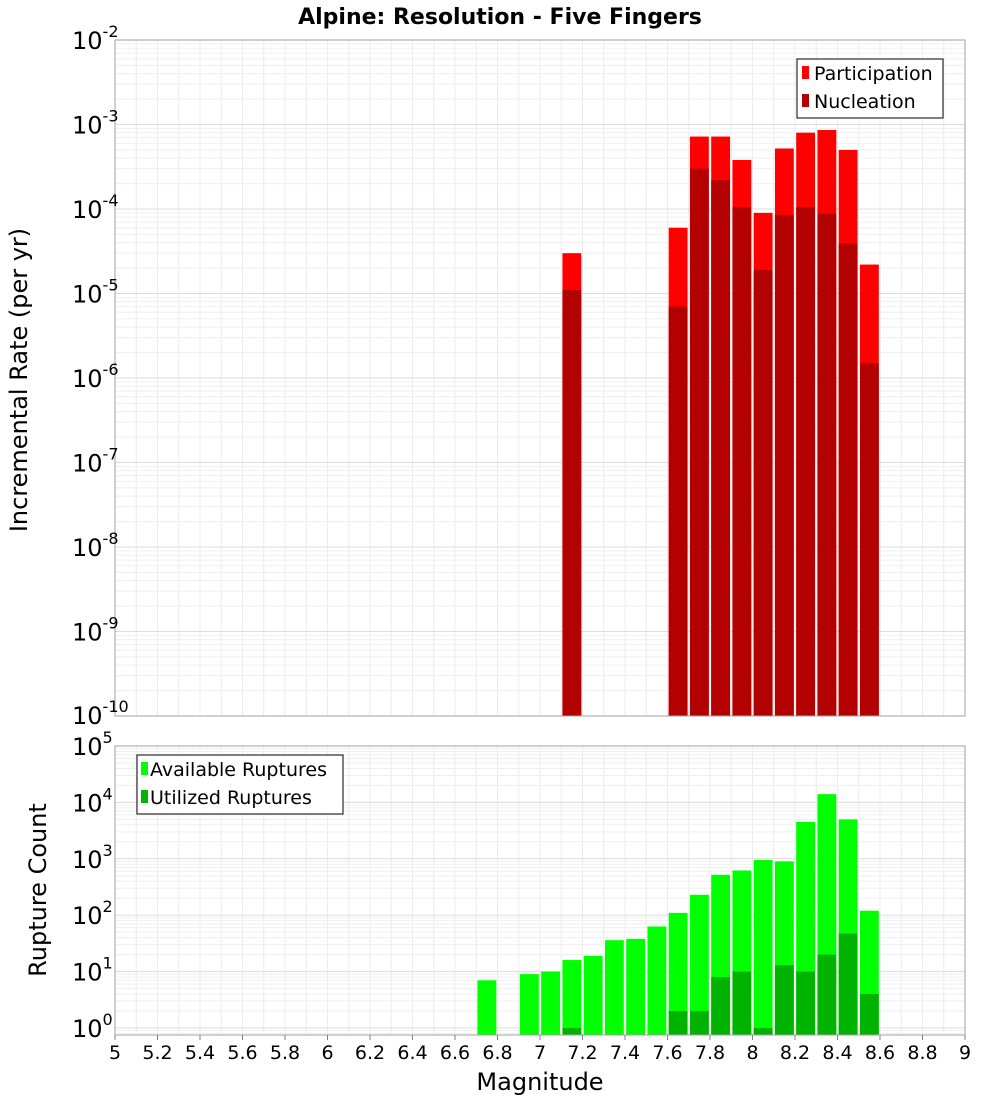 This screenshot has width=1000, height=1100. Describe the element at coordinates (95, 292) in the screenshot. I see `rate-y-tick-label: 10⁻⁵` at that location.